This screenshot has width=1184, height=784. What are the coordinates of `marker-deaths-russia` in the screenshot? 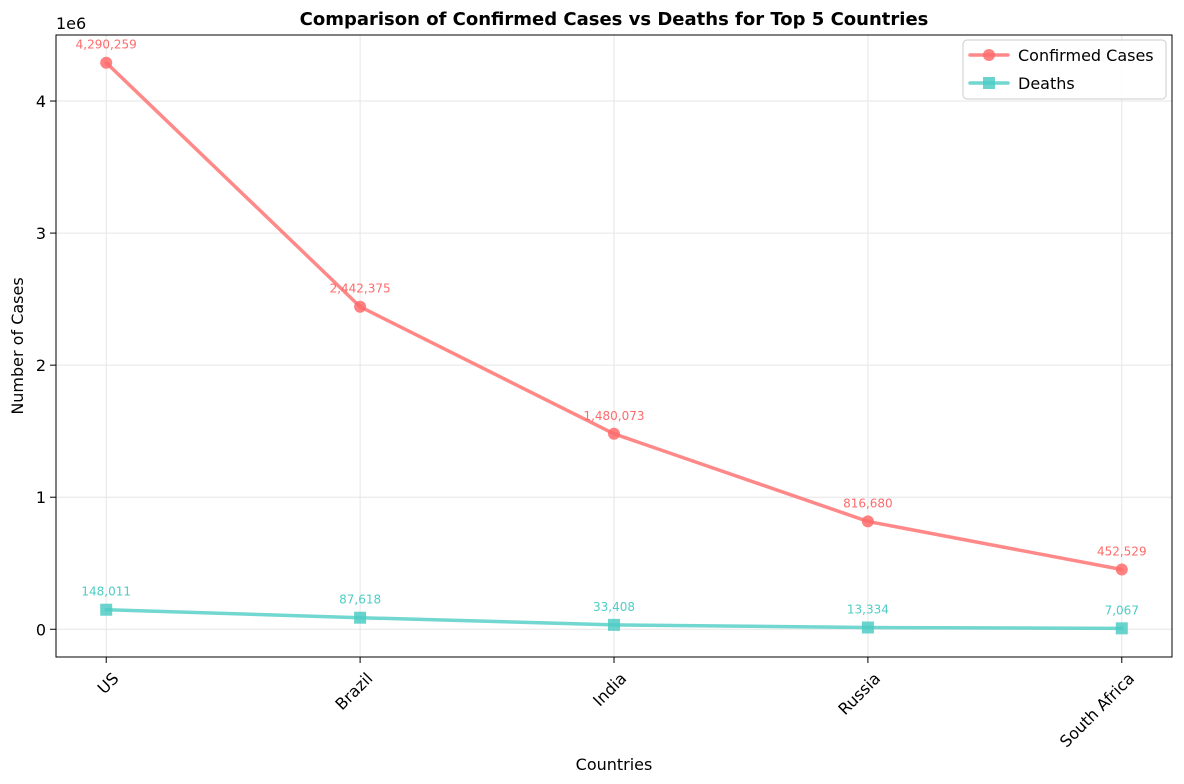 It's located at (867, 627).